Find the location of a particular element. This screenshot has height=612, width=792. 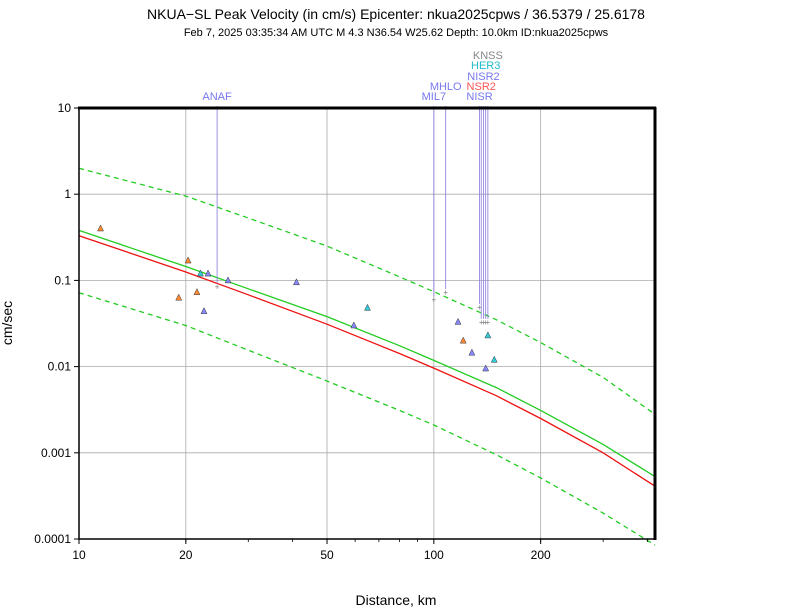

station-label: HER3 is located at coordinates (485, 66).